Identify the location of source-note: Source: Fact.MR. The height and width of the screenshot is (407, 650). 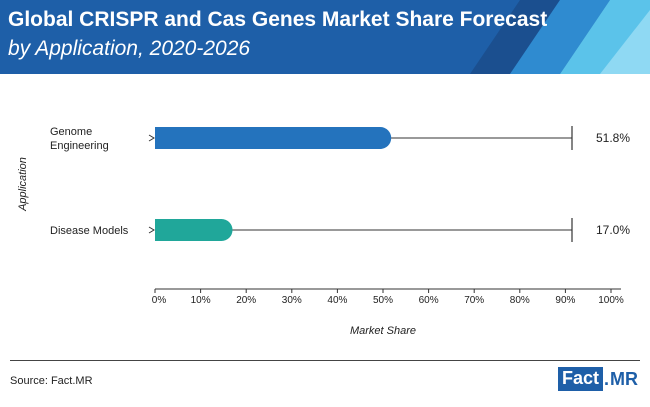
(51, 381).